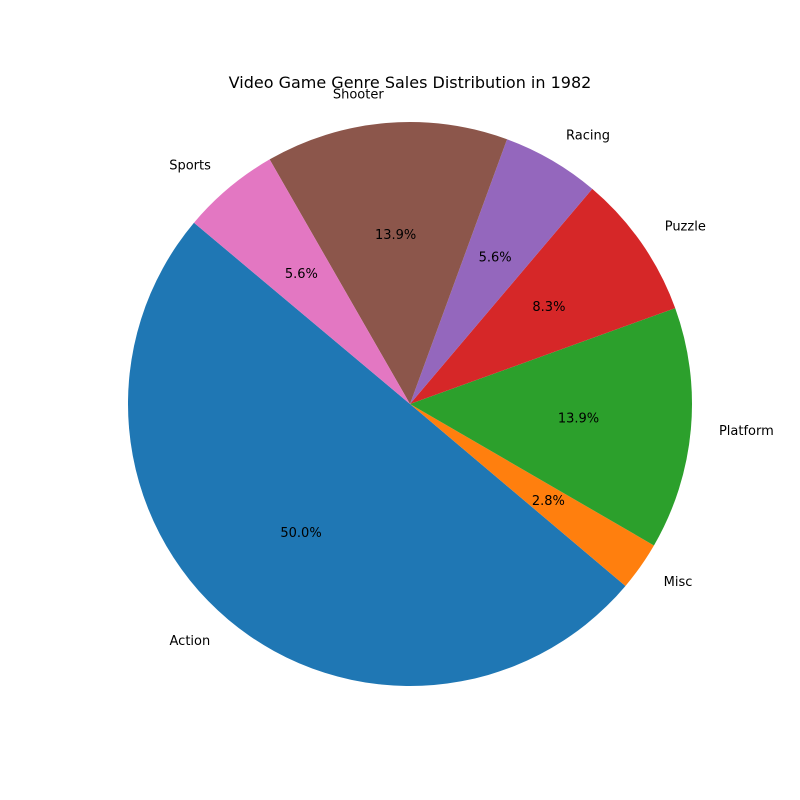 Image resolution: width=800 pixels, height=800 pixels. What do you see at coordinates (588, 135) in the screenshot?
I see `slice-label-racing: Racing` at bounding box center [588, 135].